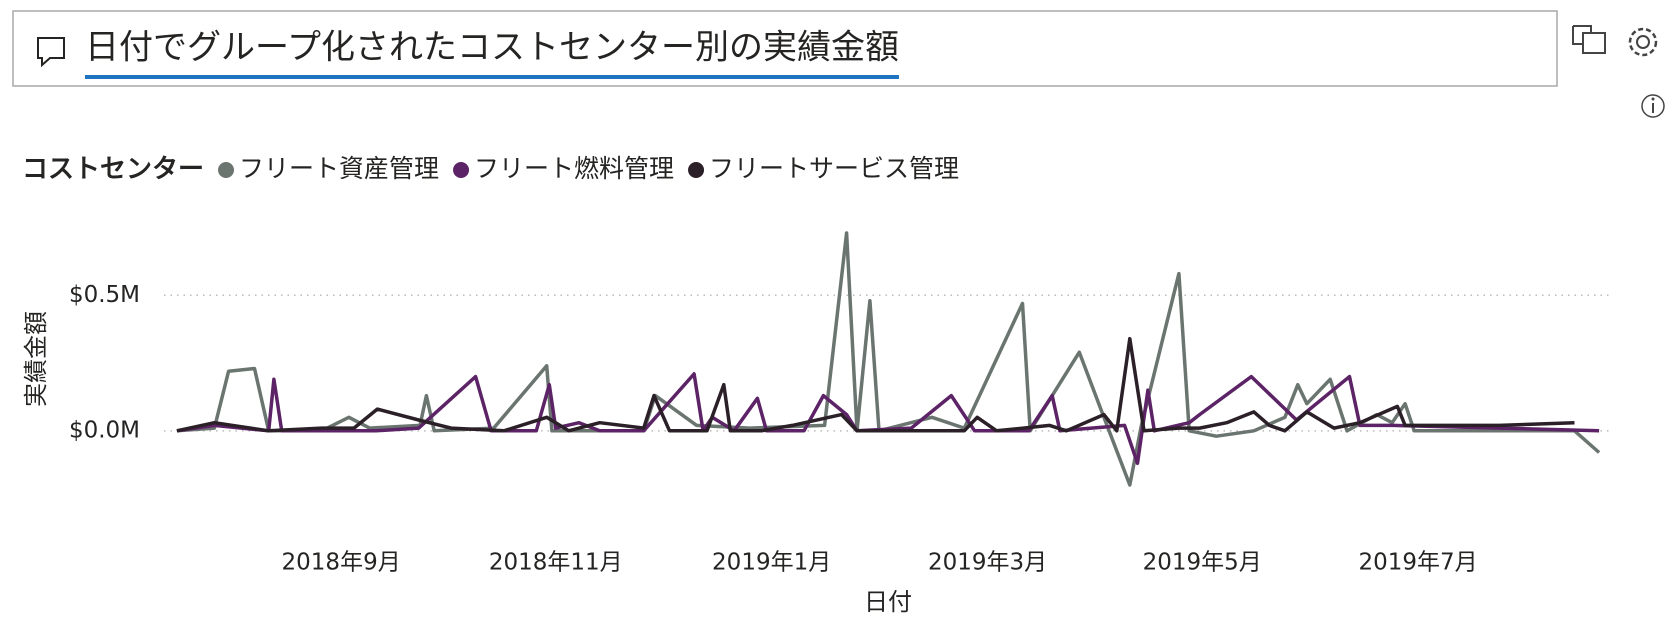 The height and width of the screenshot is (644, 1680). Describe the element at coordinates (1643, 42) in the screenshot. I see `settings-icon` at that location.